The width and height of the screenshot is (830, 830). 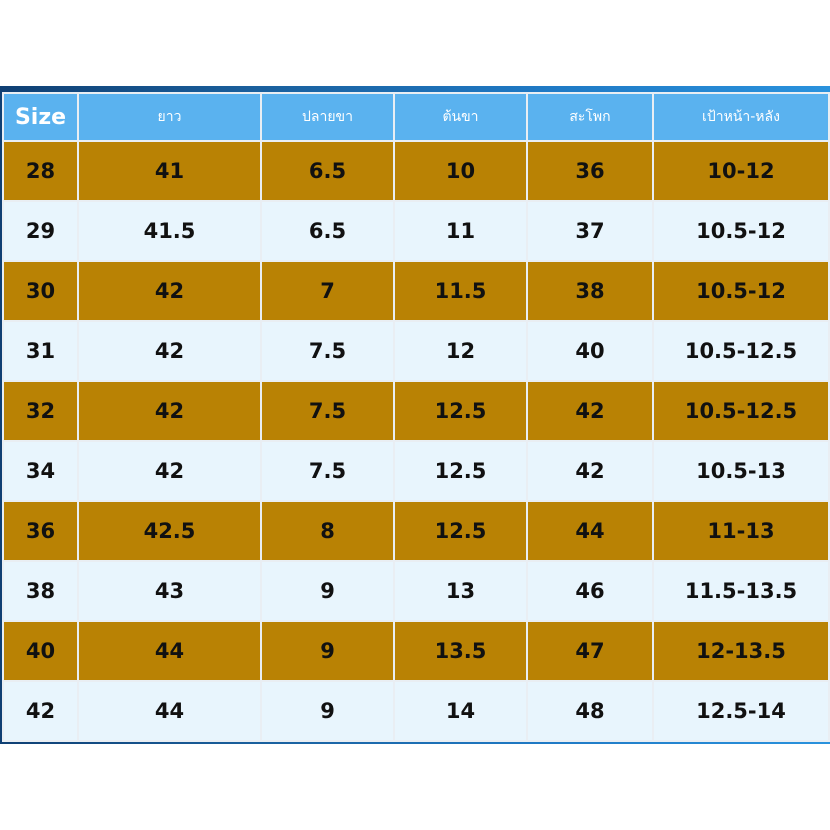 What do you see at coordinates (741, 711) in the screenshot?
I see `cell-rise: 12.5-14` at bounding box center [741, 711].